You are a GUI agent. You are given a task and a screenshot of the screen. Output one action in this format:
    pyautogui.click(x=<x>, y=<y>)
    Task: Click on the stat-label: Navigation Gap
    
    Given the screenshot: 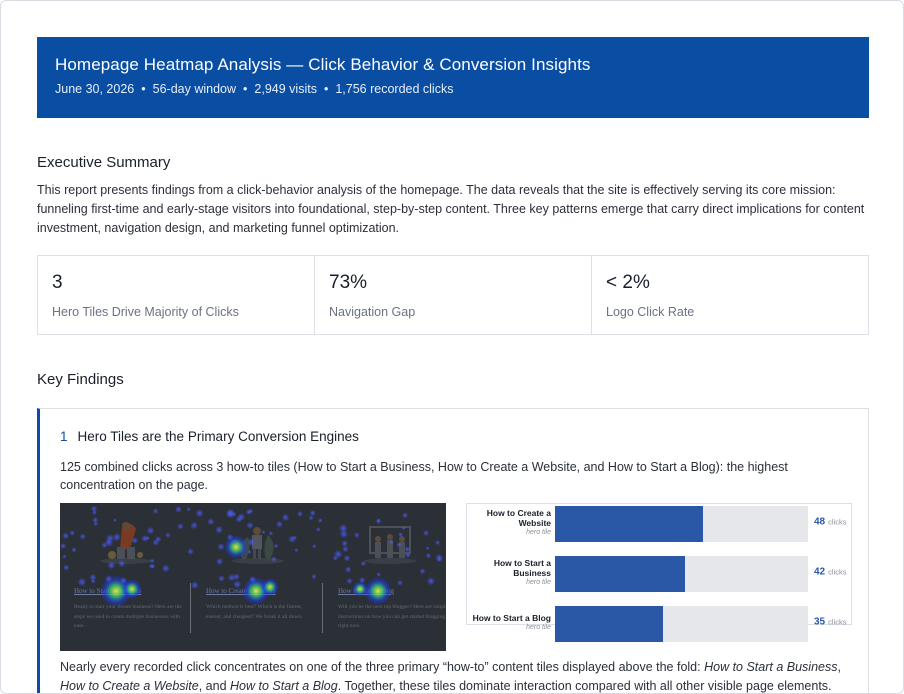 What is the action you would take?
    pyautogui.click(x=372, y=312)
    